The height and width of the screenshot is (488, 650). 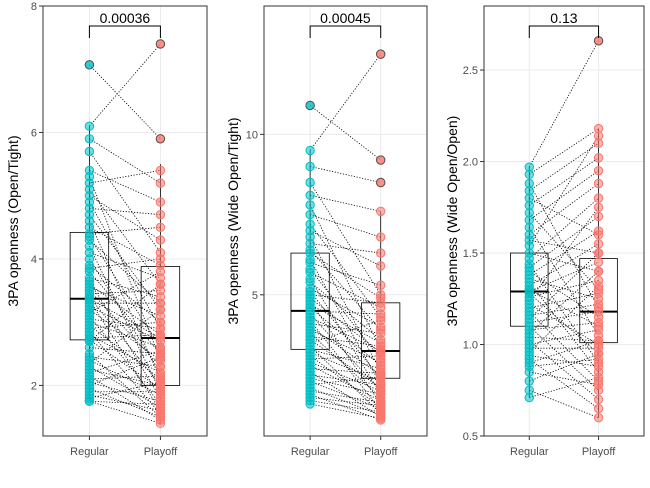 I want to click on y-tick-label: 6, so click(x=34, y=133).